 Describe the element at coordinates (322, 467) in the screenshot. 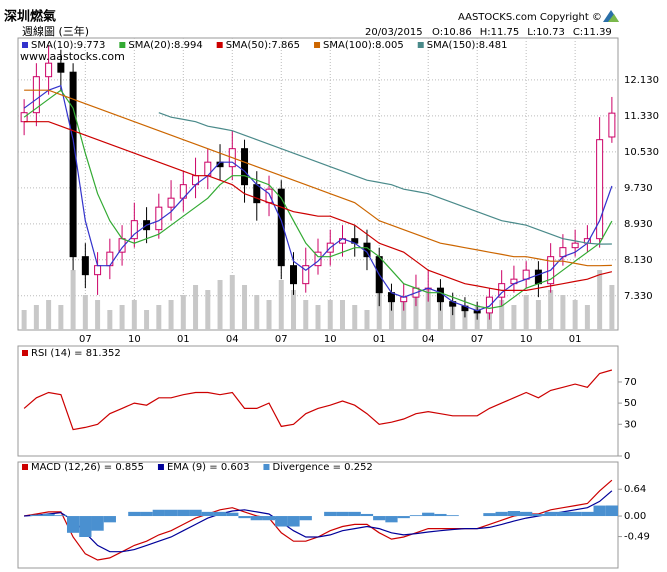

I see `legend-label: Divergence = 0.252` at that location.